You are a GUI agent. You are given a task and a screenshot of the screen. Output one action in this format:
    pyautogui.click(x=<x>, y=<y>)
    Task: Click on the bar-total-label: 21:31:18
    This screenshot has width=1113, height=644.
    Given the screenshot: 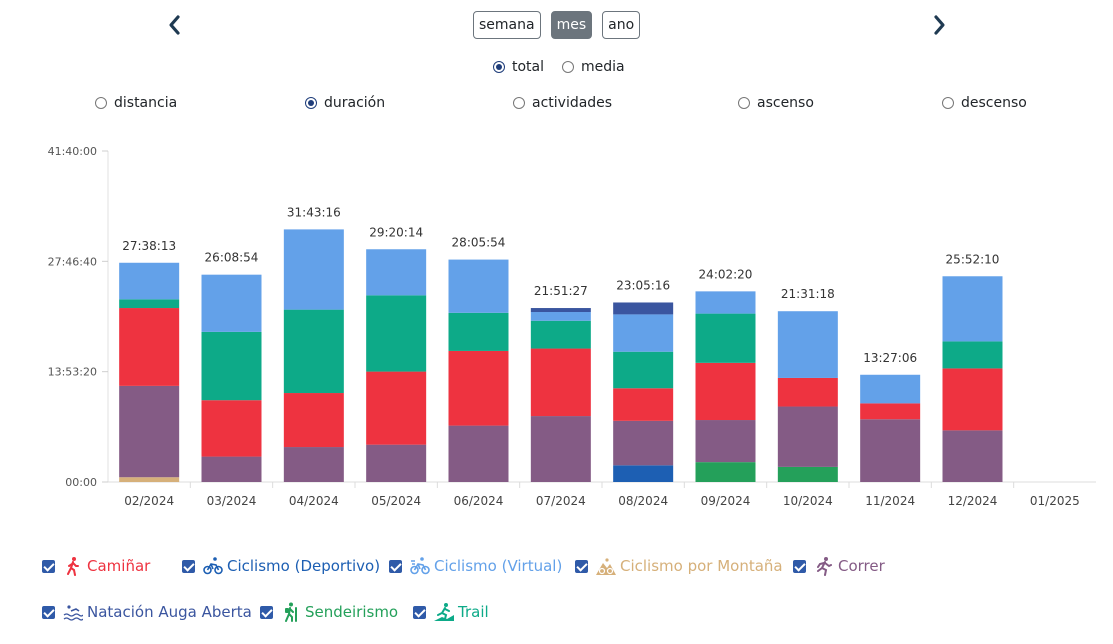 What is the action you would take?
    pyautogui.click(x=808, y=294)
    